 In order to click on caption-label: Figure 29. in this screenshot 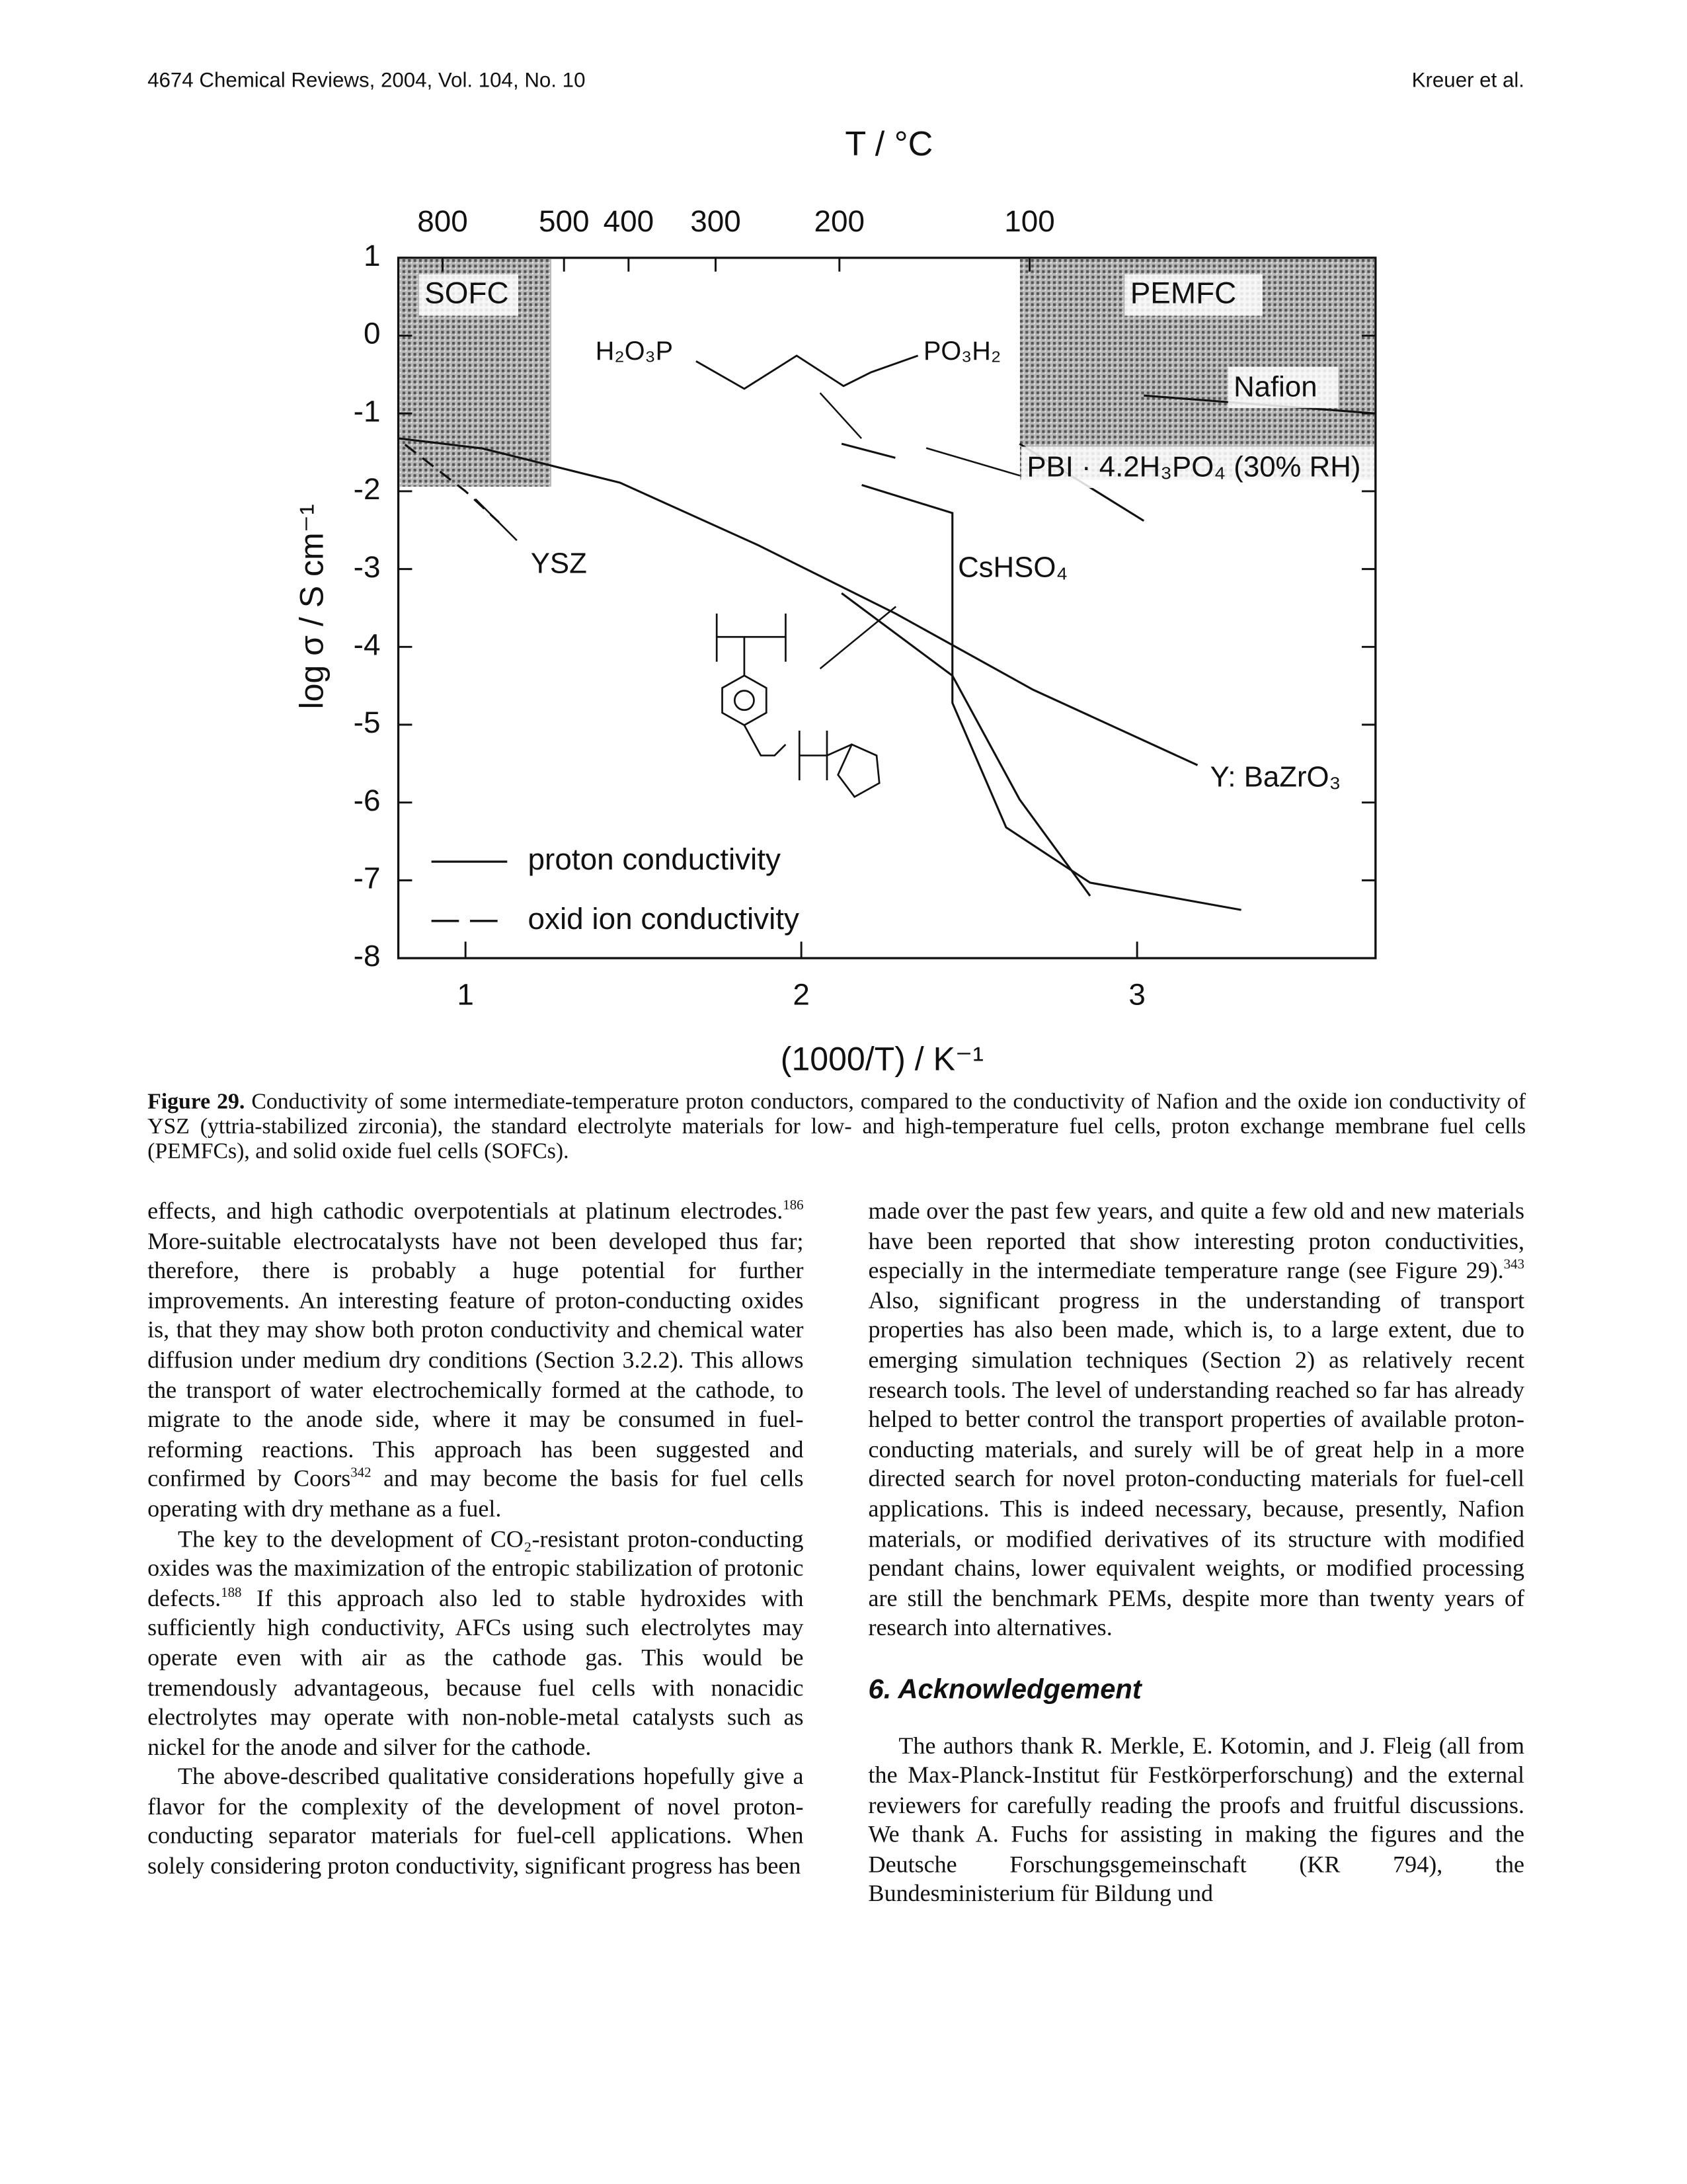, I will do `click(196, 1101)`.